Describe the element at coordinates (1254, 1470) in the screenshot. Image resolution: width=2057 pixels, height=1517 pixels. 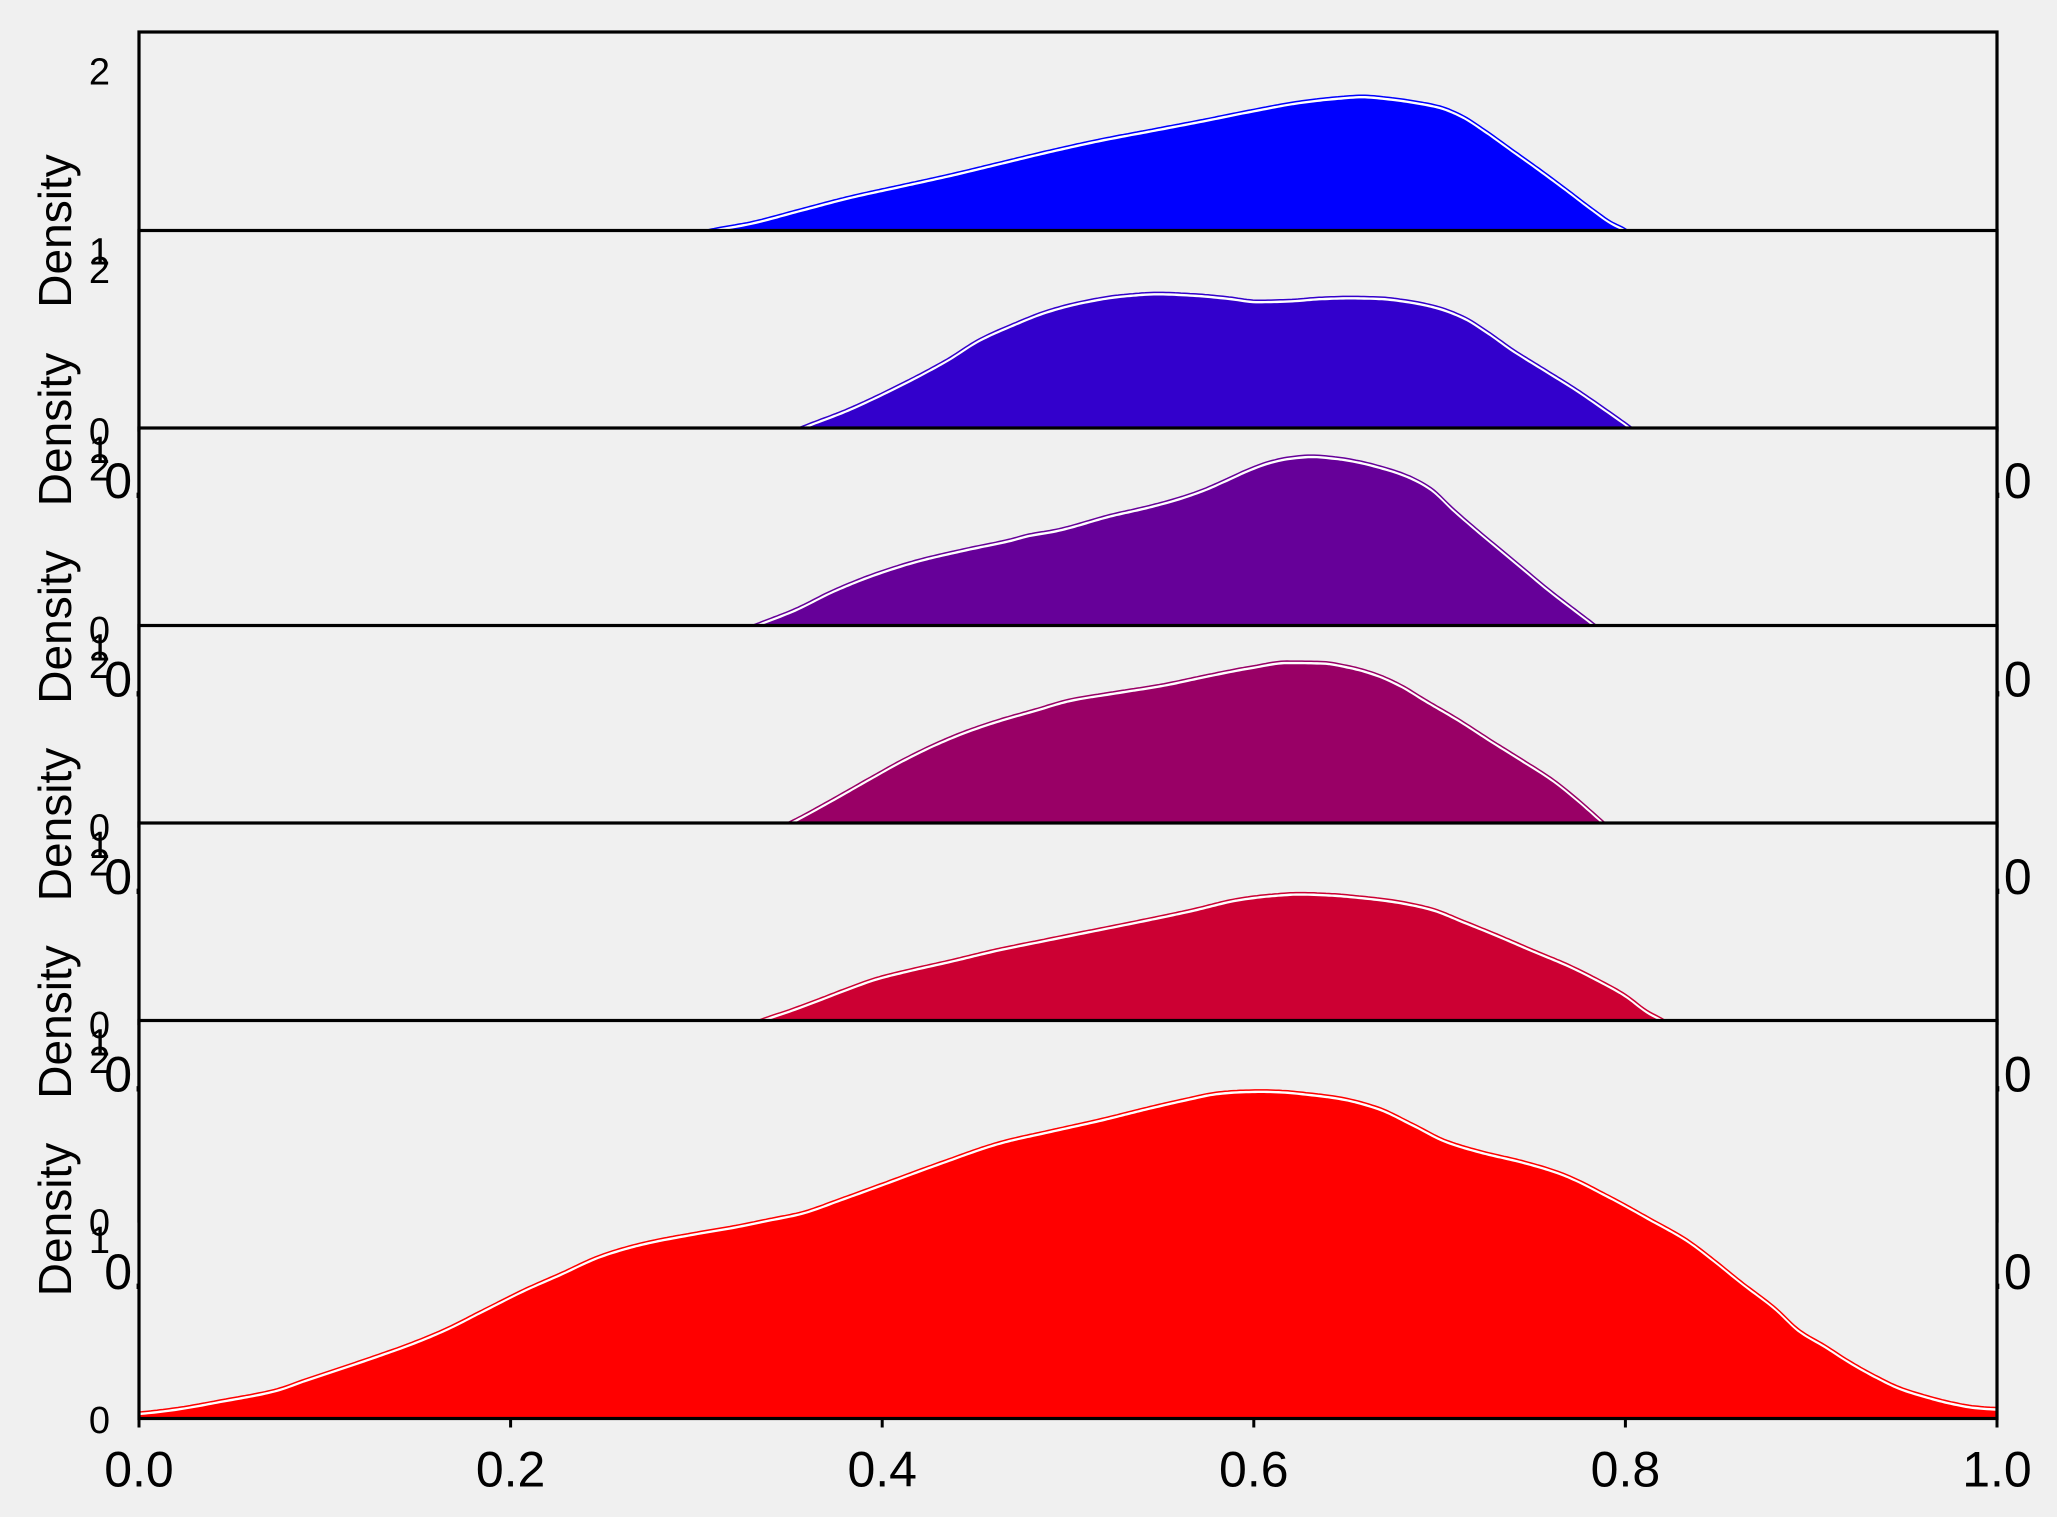
I see `svg-text: 0.6` at that location.